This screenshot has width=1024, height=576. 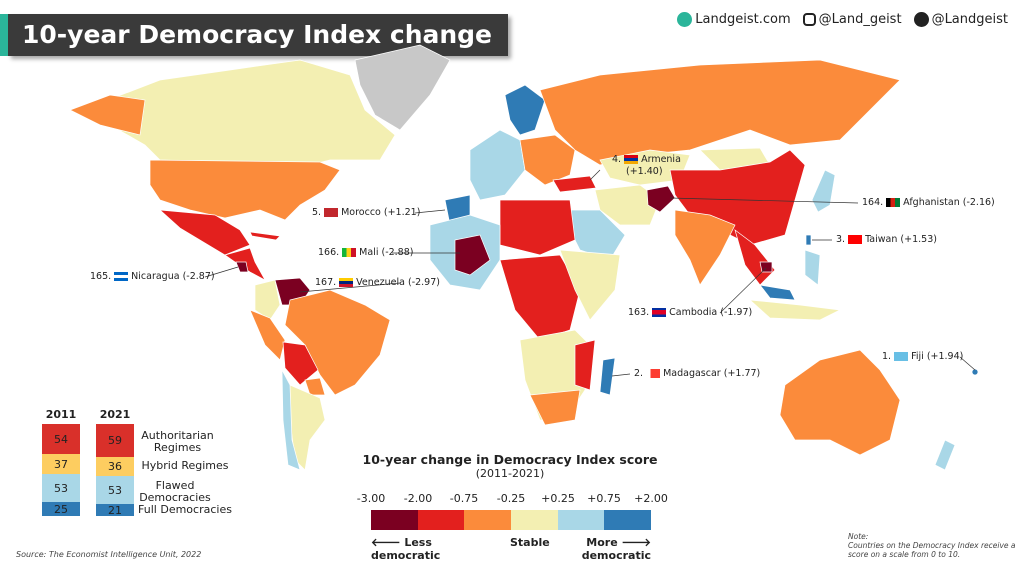 I want to click on social-links: Landgeist.com @Land_geist @Landgeist, so click(x=842, y=19).